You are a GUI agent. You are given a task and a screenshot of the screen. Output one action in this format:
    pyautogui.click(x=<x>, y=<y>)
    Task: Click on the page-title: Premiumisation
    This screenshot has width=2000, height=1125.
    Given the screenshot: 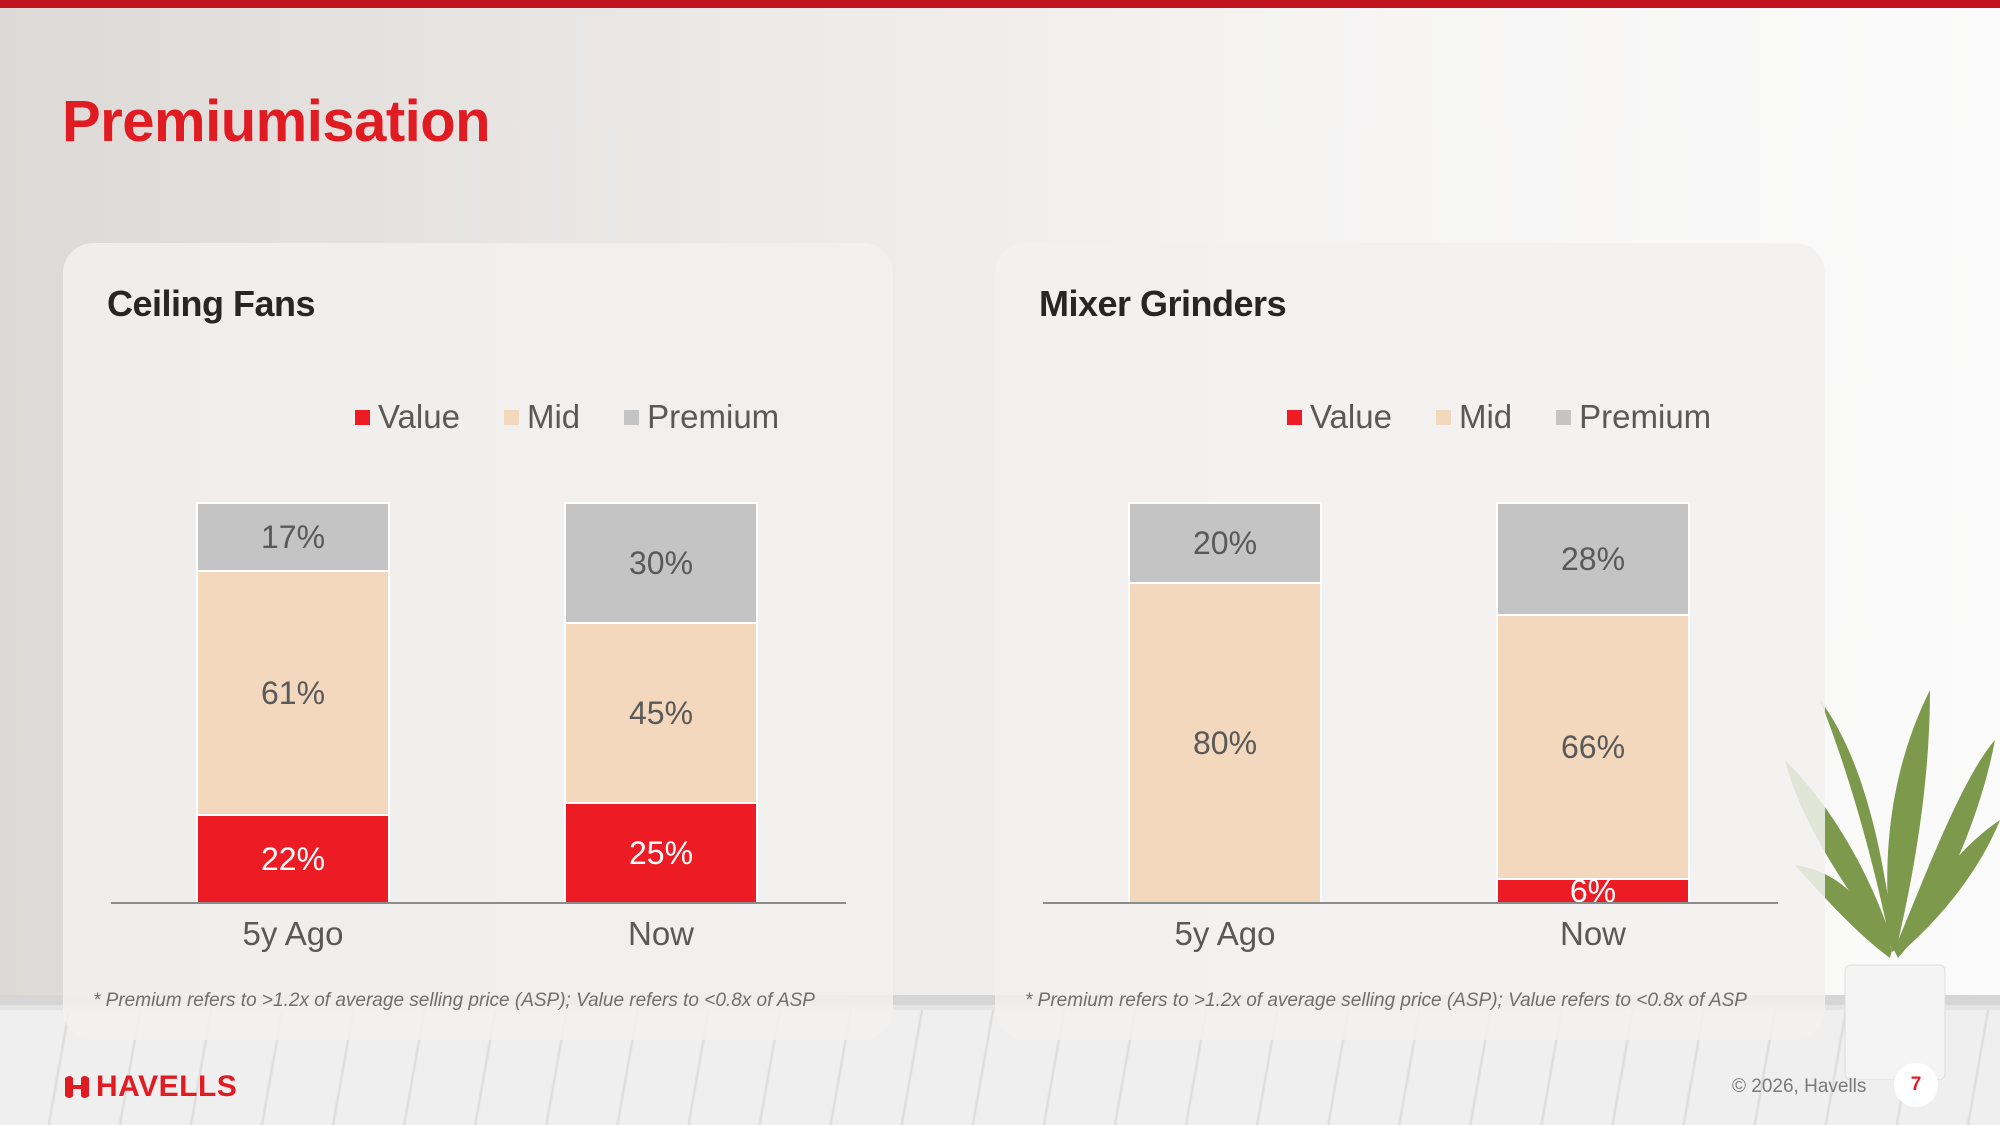 What is the action you would take?
    pyautogui.click(x=276, y=121)
    